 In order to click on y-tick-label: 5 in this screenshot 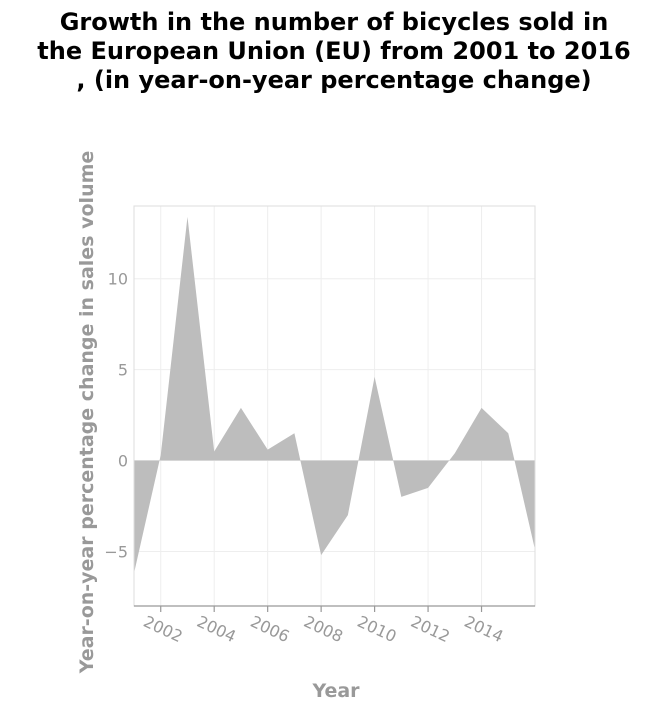, I will do `click(123, 370)`.